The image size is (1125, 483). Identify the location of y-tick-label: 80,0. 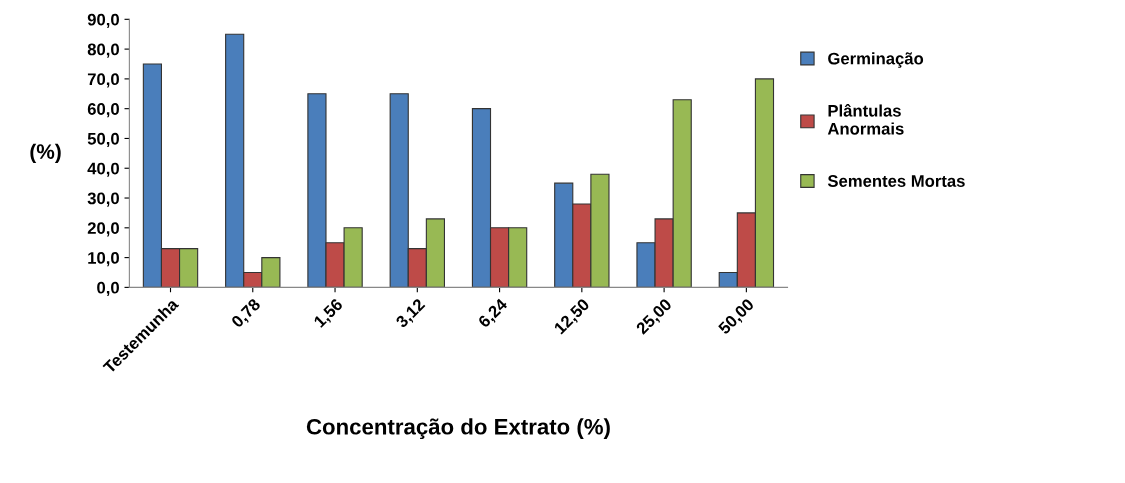
(103, 50).